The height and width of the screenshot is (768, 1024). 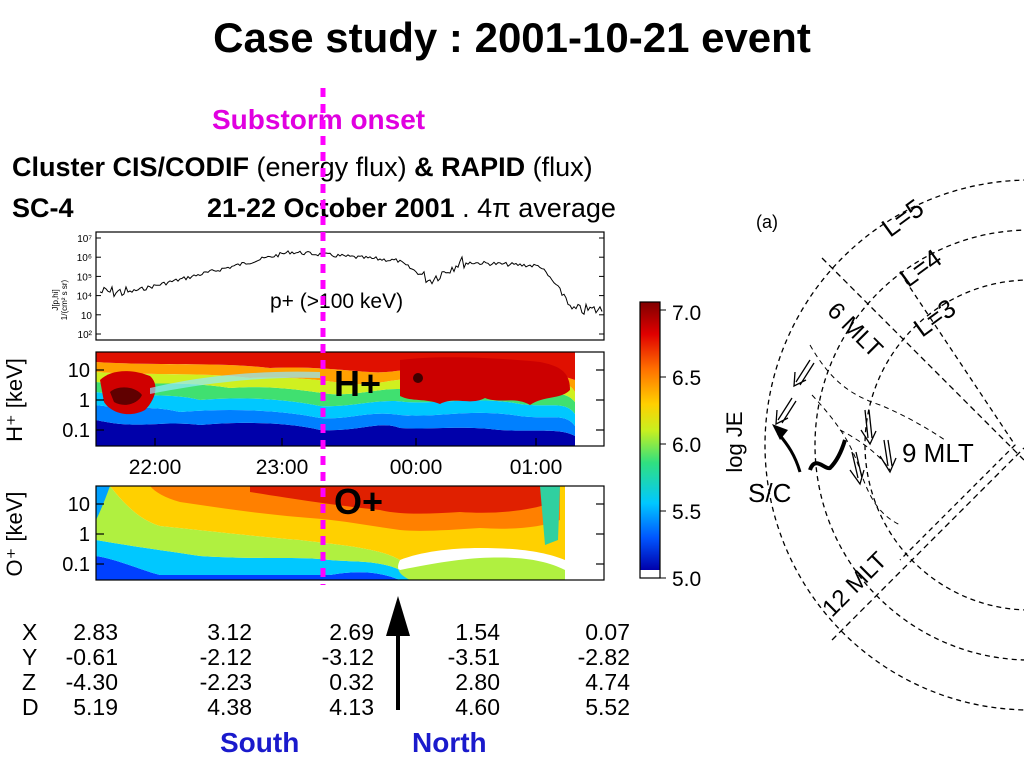 What do you see at coordinates (79, 371) in the screenshot?
I see `hplus_panel-ytick-label: 10` at bounding box center [79, 371].